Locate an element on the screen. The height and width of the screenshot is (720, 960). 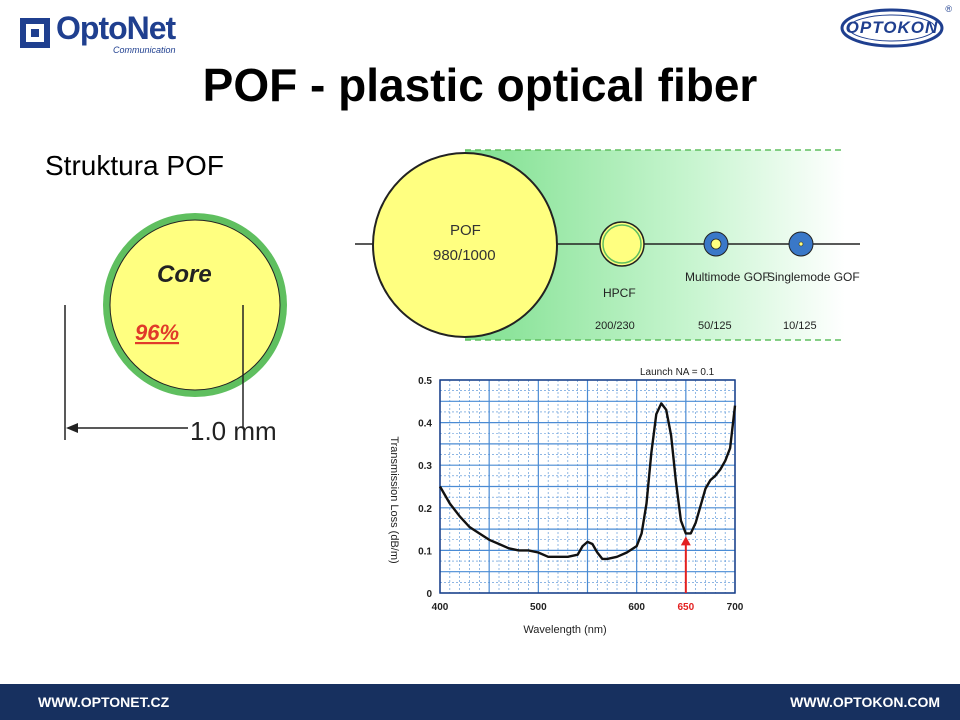
chart-highlight: 650 is located at coordinates (686, 574).